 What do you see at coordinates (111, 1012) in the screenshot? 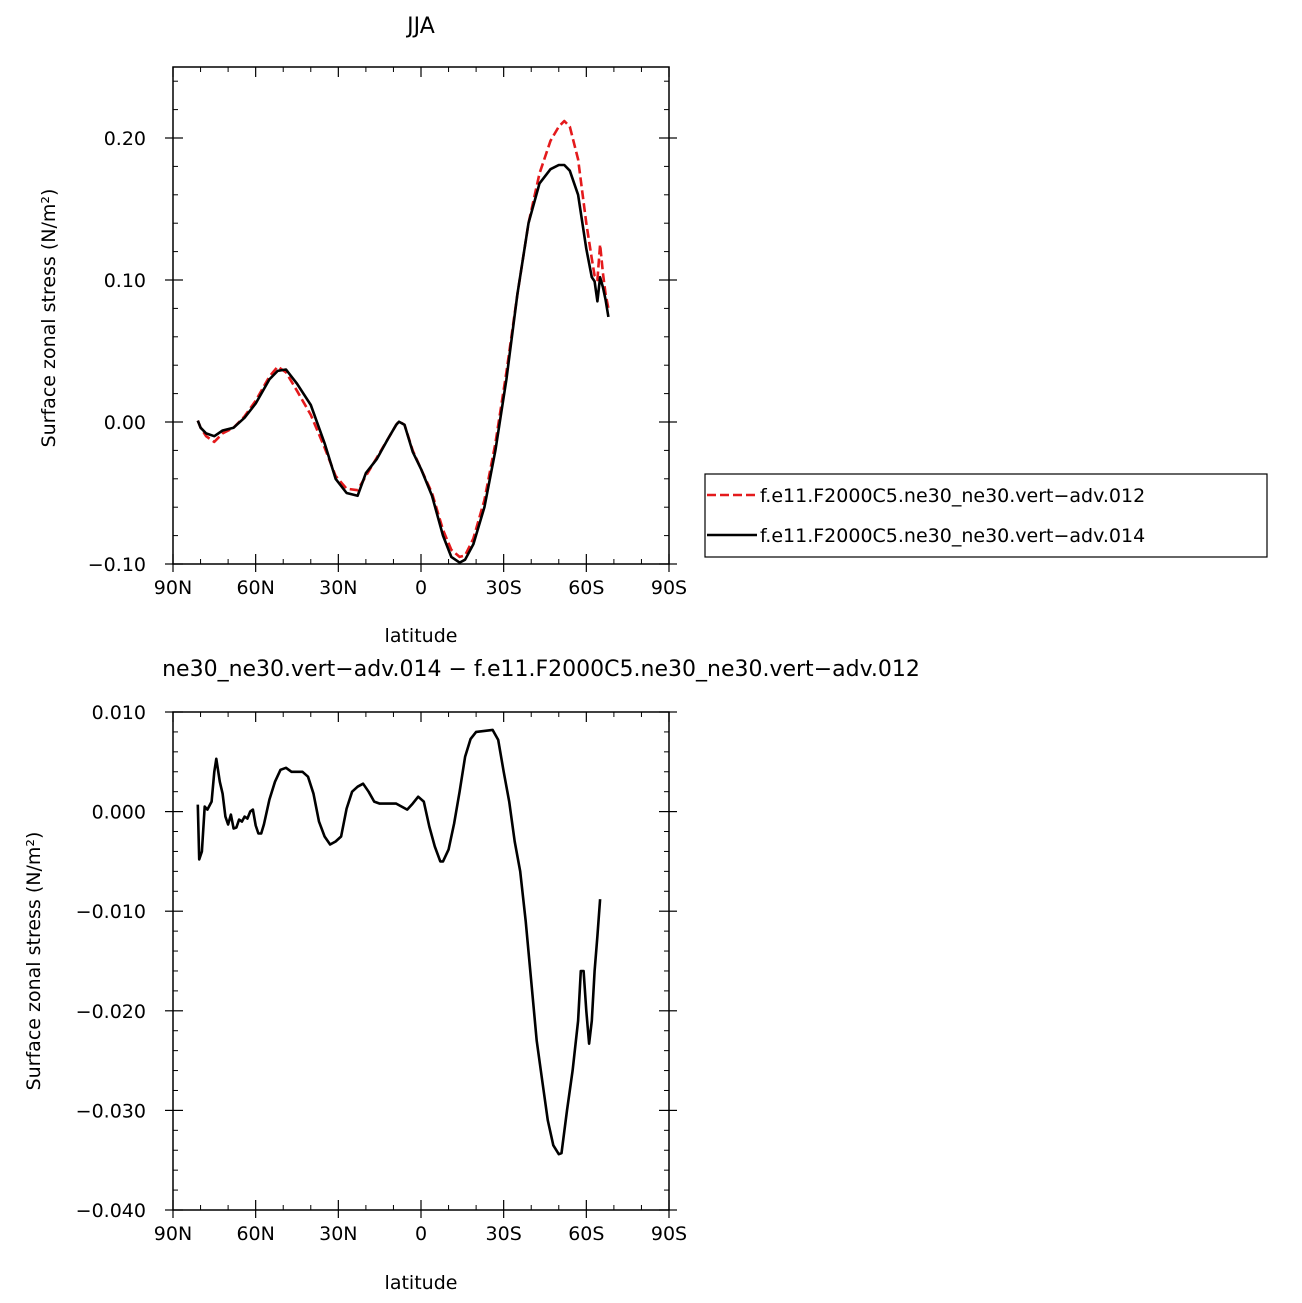
I see `y-tick-label: −0.020` at bounding box center [111, 1012].